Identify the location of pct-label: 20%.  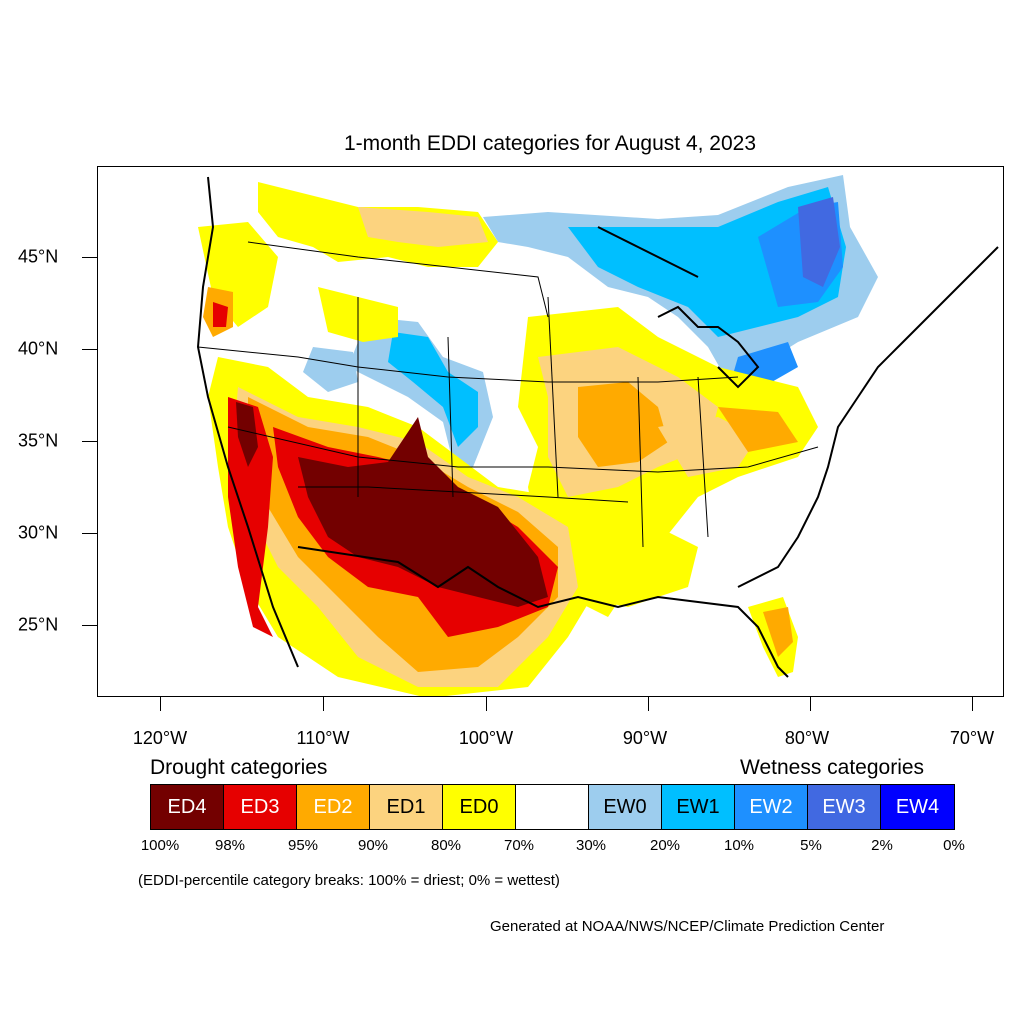
(665, 845).